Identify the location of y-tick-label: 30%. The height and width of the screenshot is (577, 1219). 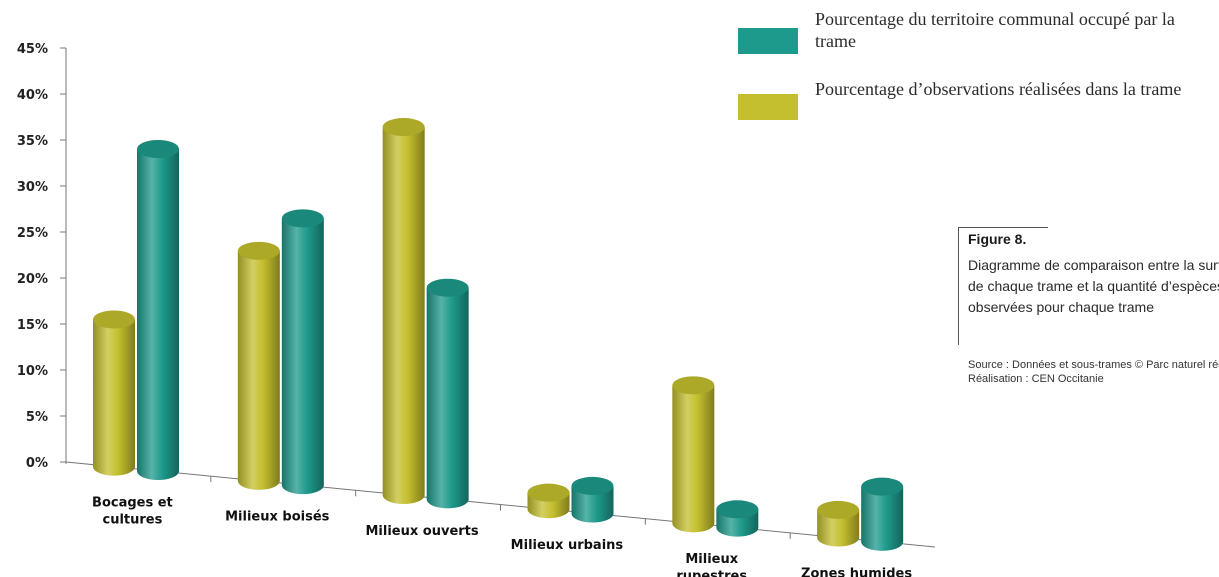
(32, 187).